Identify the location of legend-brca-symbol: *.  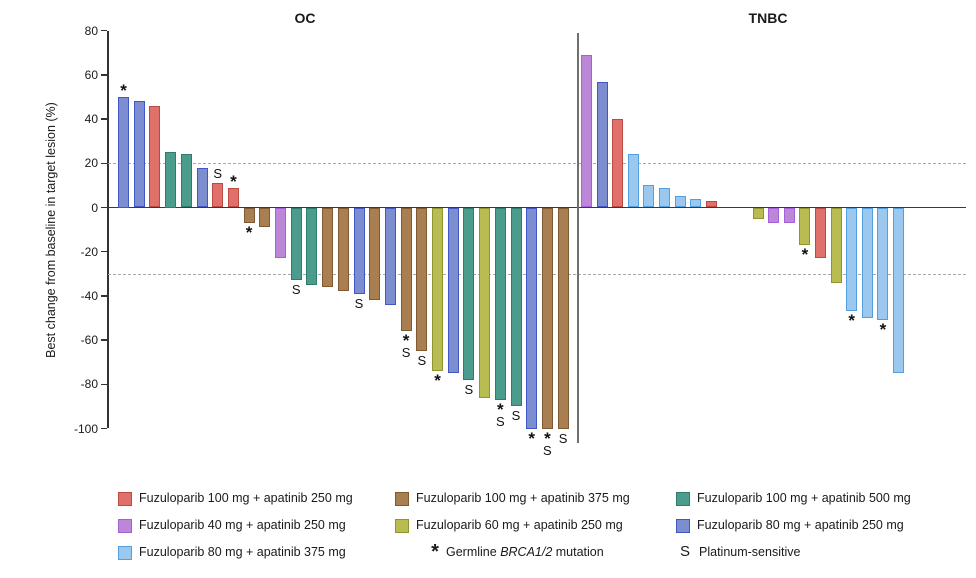
(435, 552).